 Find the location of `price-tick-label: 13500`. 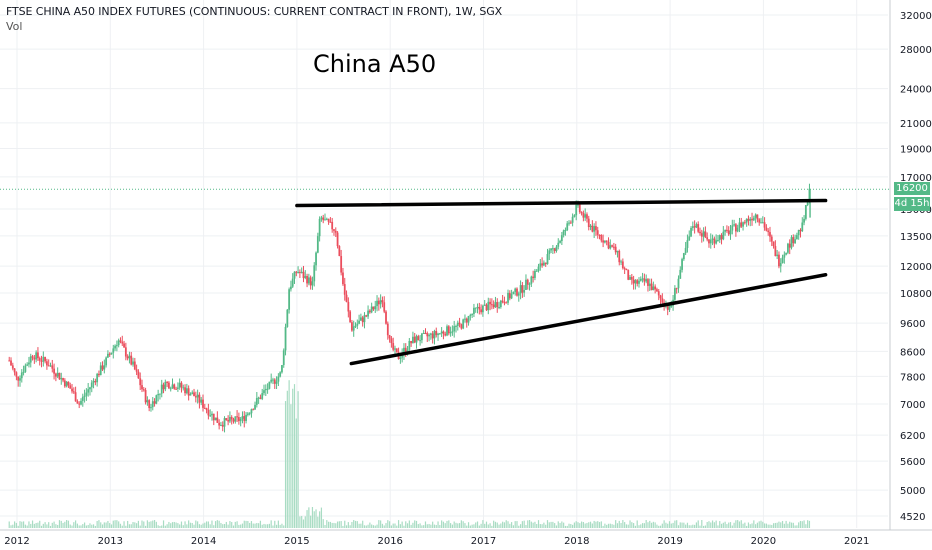

price-tick-label: 13500 is located at coordinates (916, 237).